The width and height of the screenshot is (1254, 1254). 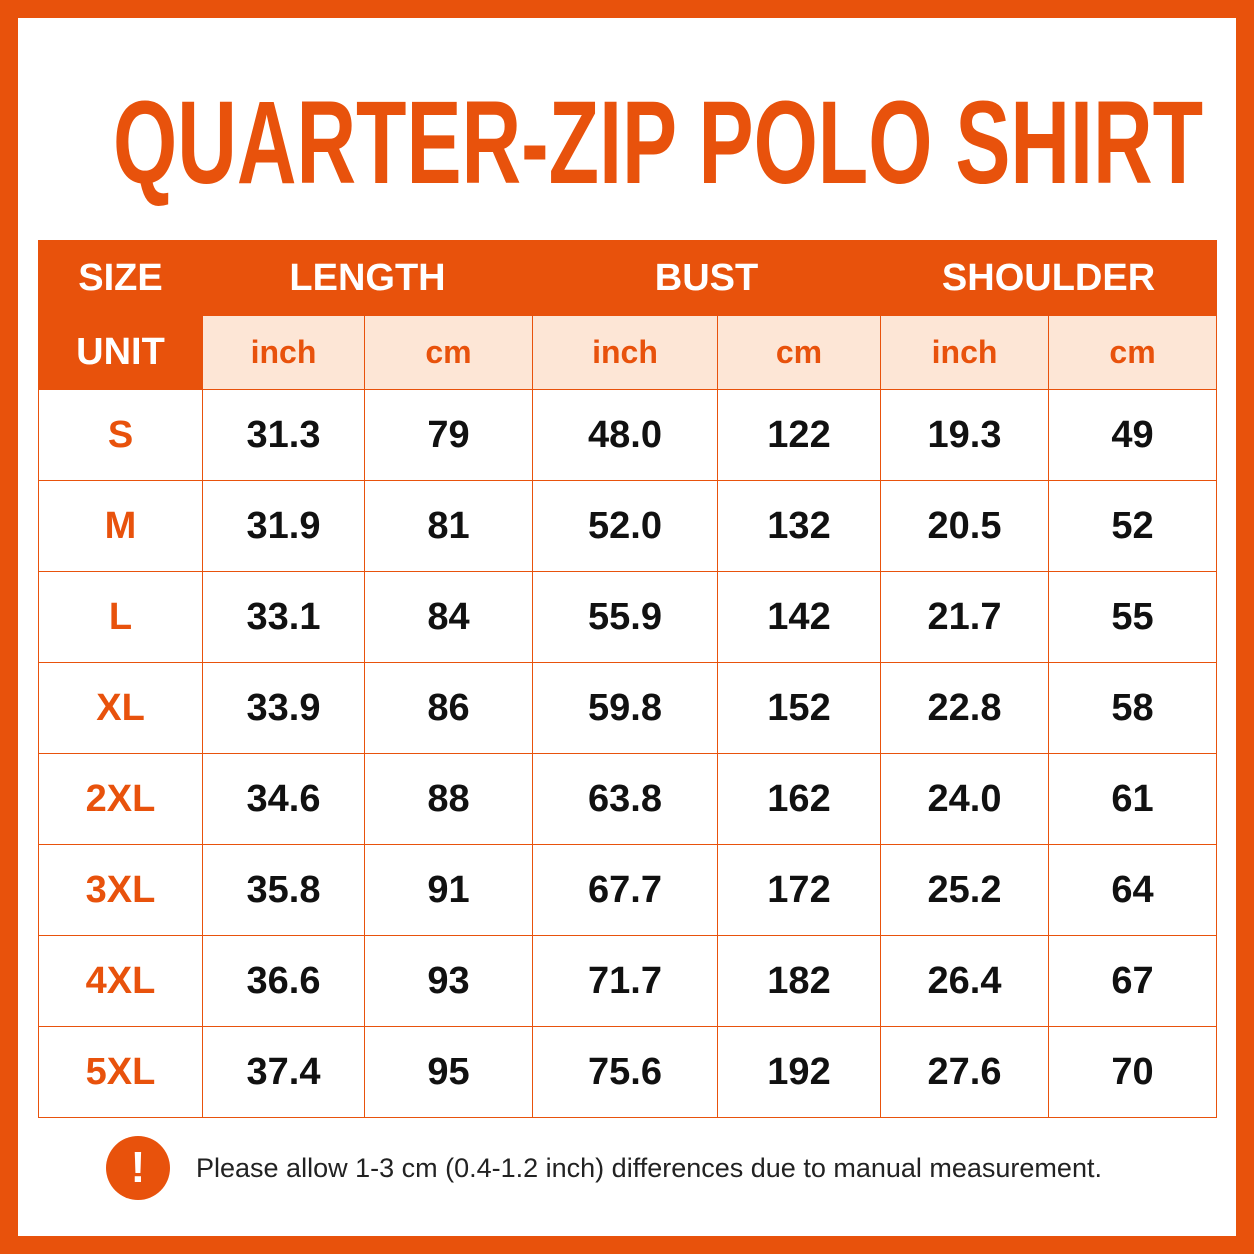 What do you see at coordinates (448, 981) in the screenshot?
I see `value-cell: 93` at bounding box center [448, 981].